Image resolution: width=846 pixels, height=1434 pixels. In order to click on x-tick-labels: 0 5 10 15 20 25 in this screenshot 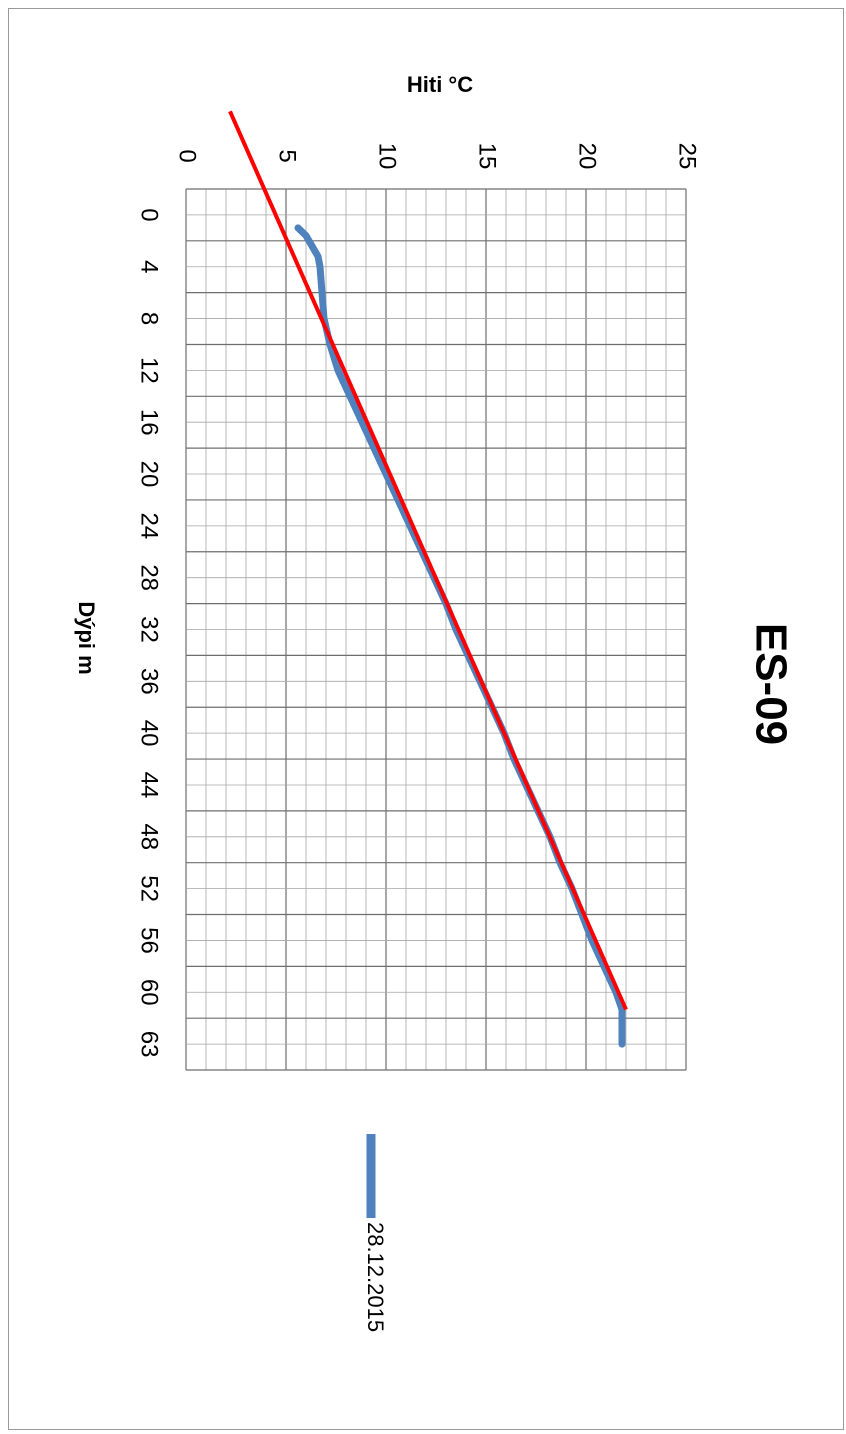, I will do `click(437, 156)`.